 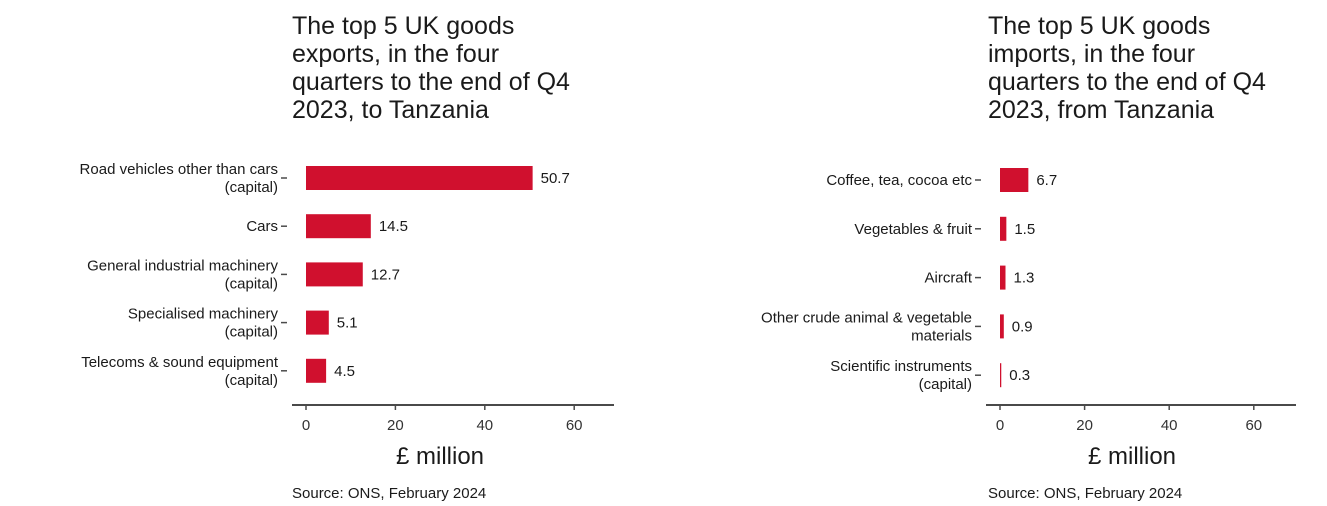 I want to click on exports-category-label: Specialised machinery (capital), so click(x=203, y=323).